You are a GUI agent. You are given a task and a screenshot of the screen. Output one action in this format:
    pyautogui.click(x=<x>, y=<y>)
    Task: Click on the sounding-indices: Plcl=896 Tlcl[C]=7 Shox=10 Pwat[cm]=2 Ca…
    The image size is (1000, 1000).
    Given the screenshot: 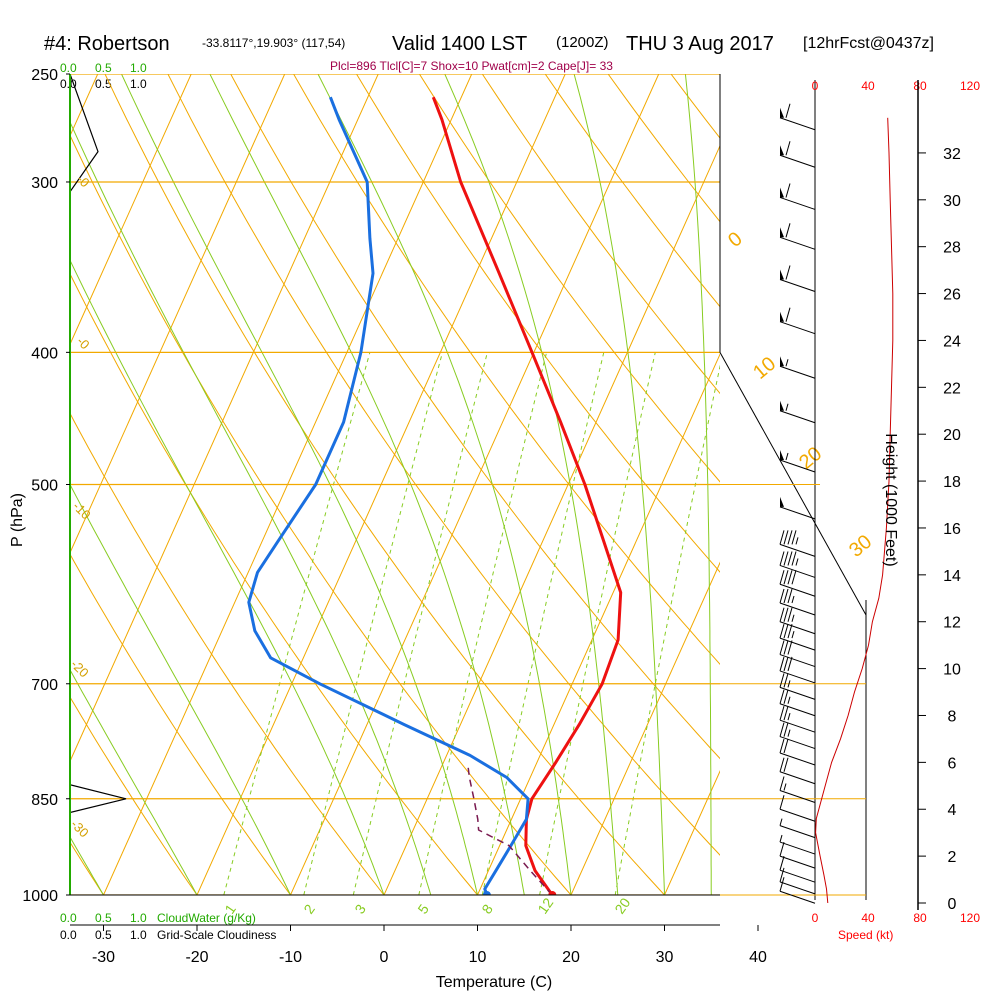 What is the action you would take?
    pyautogui.click(x=471, y=66)
    